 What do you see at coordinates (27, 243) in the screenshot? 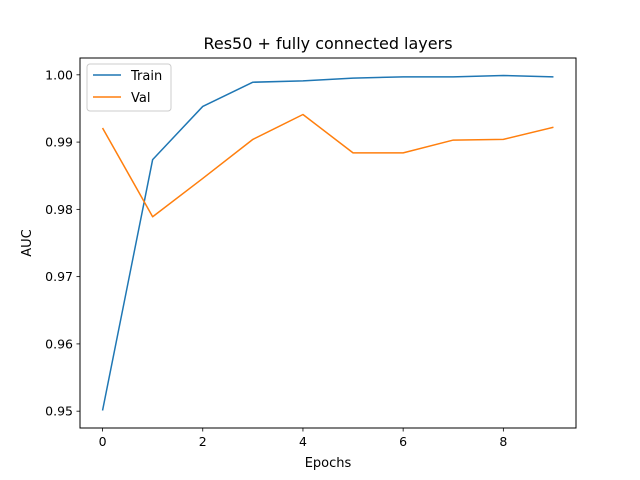
I see `y-axis-label: AUC` at bounding box center [27, 243].